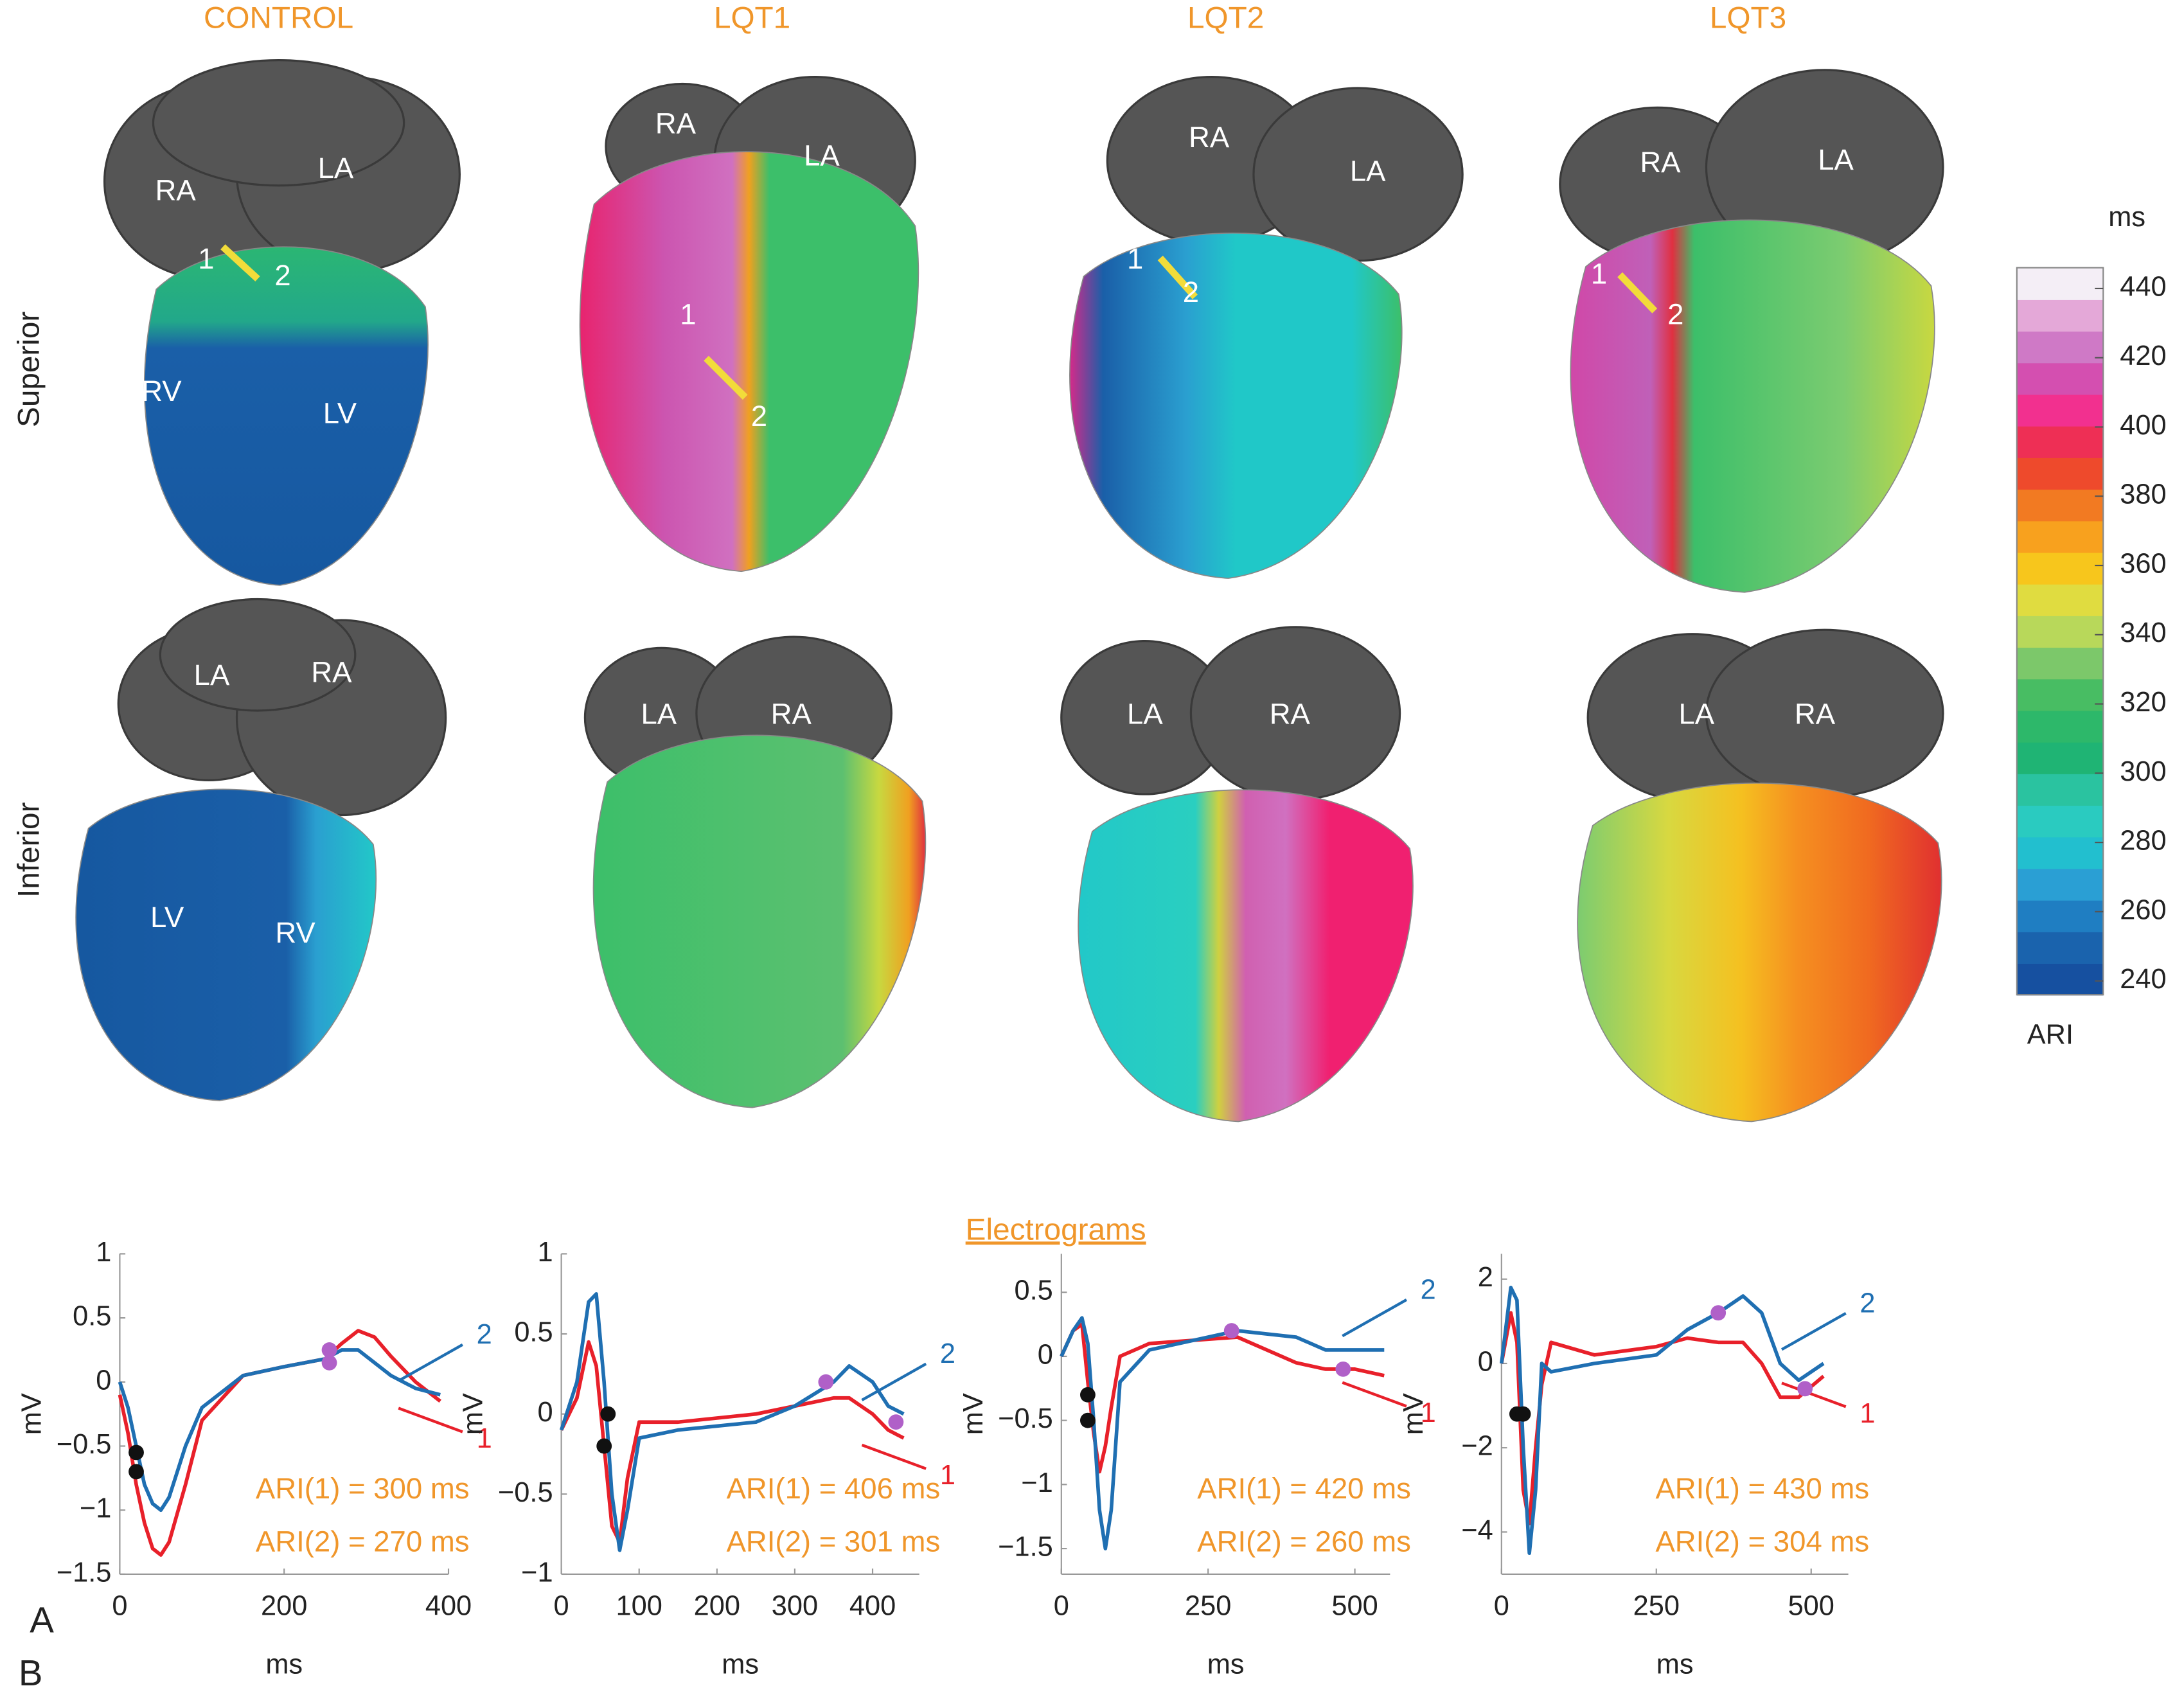 The width and height of the screenshot is (2184, 1704). I want to click on y-tick-label: −1.5, so click(85, 1573).